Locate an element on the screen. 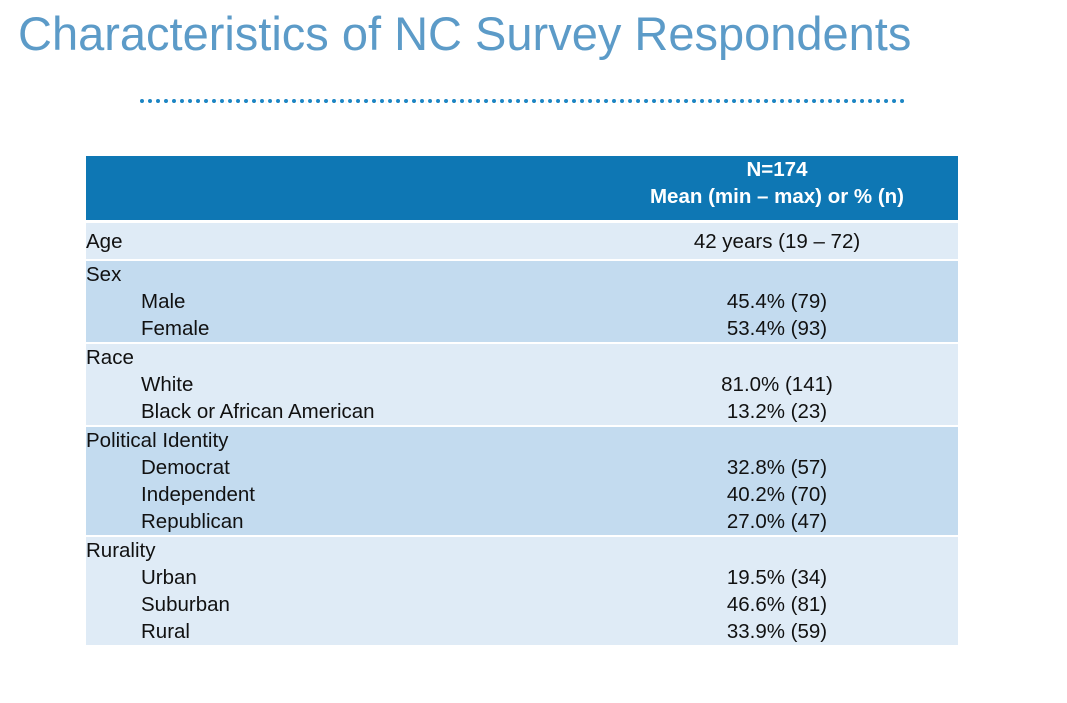 The image size is (1067, 703). sub-label-black-or-african-american: Black or African American is located at coordinates (258, 411).